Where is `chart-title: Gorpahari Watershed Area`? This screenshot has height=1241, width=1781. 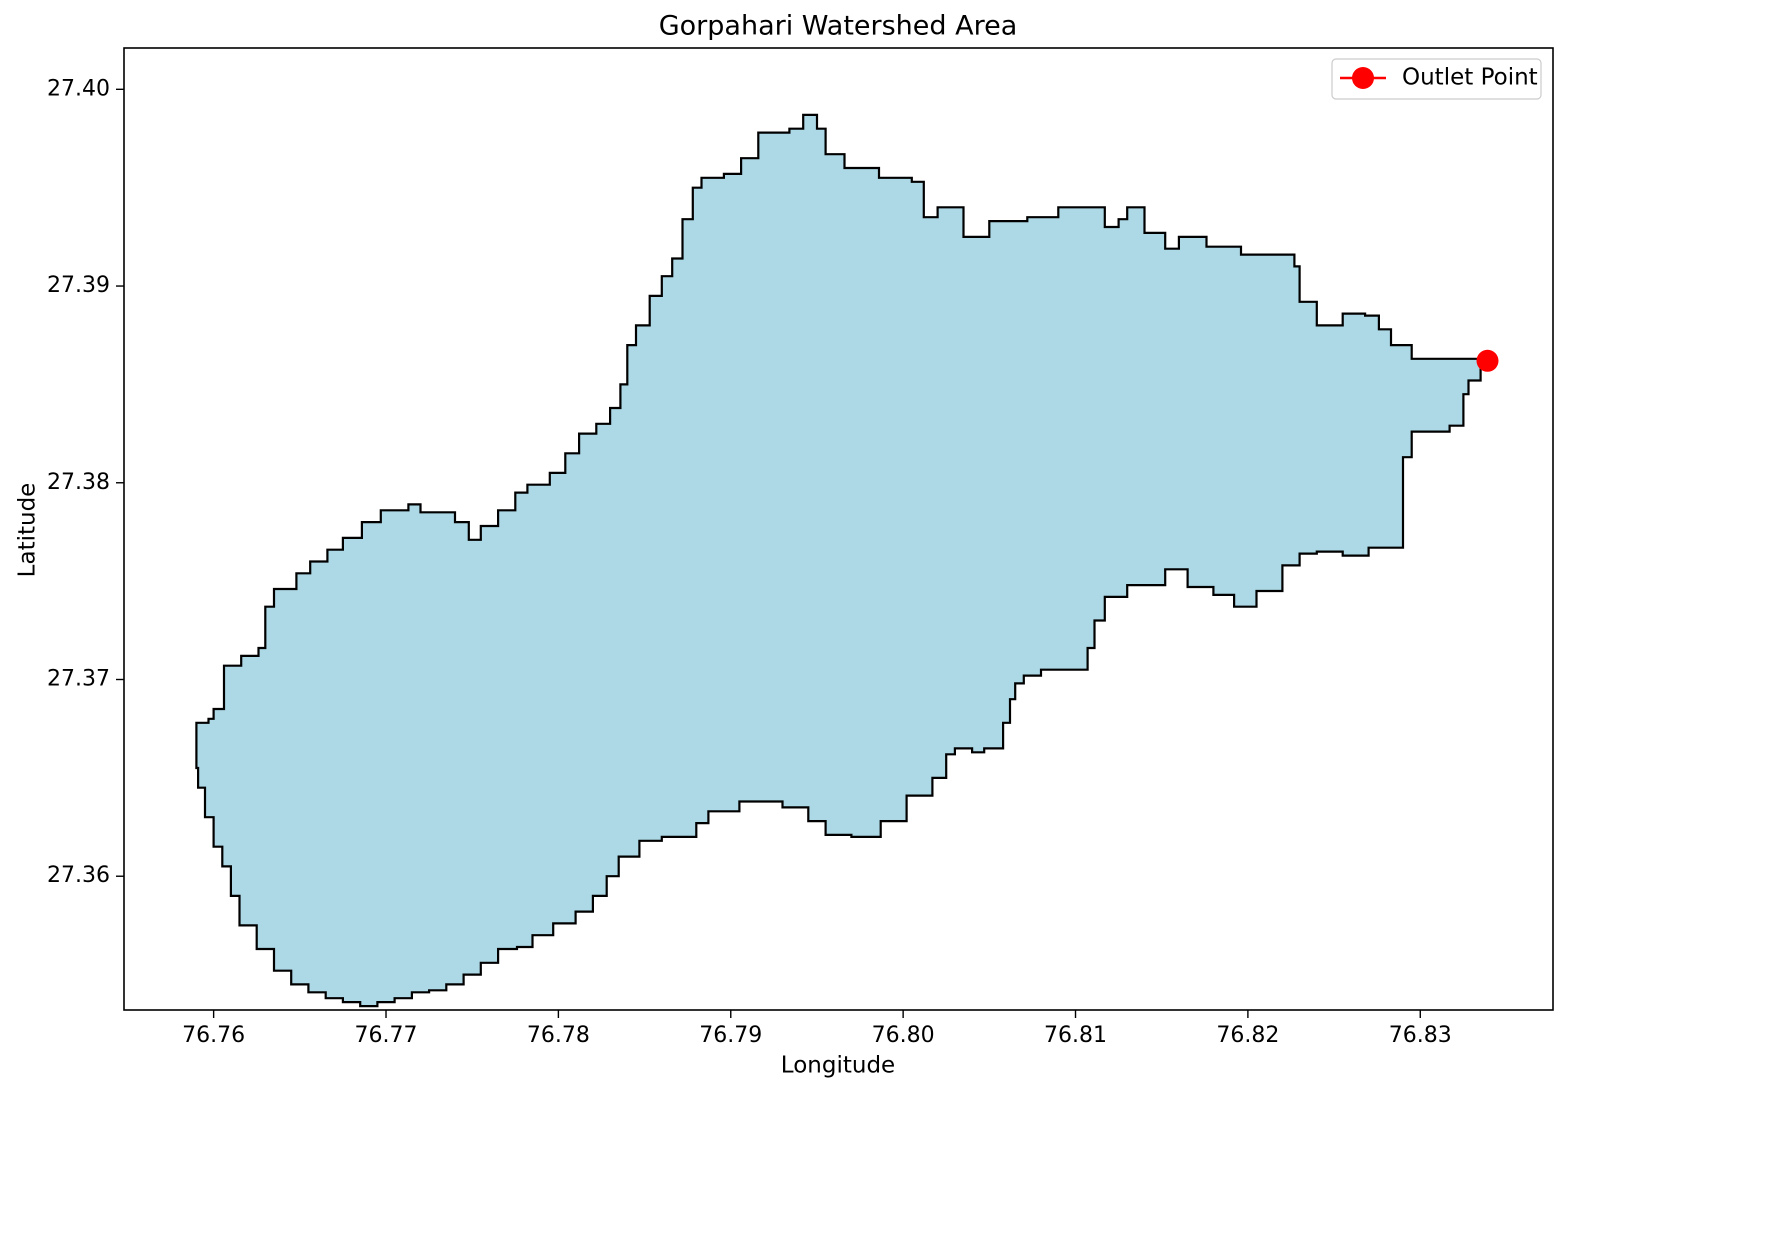 chart-title: Gorpahari Watershed Area is located at coordinates (838, 26).